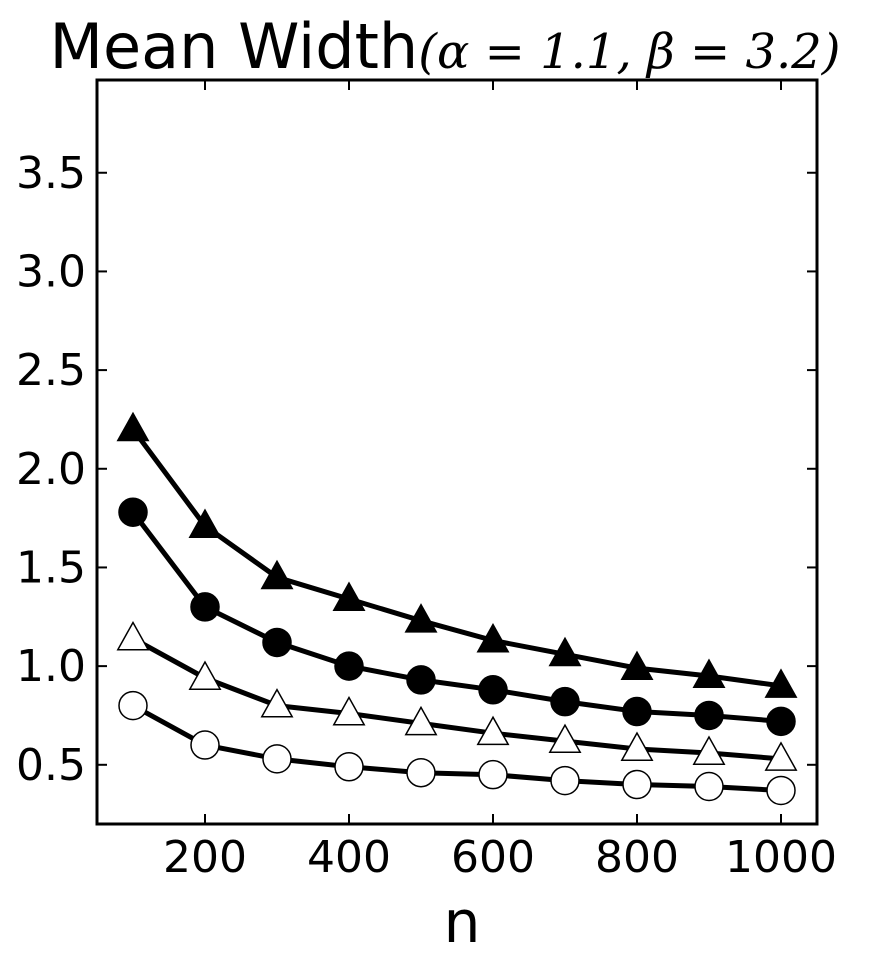 The height and width of the screenshot is (973, 891). I want to click on y-tick-label-3.5: 3.5, so click(51, 173).